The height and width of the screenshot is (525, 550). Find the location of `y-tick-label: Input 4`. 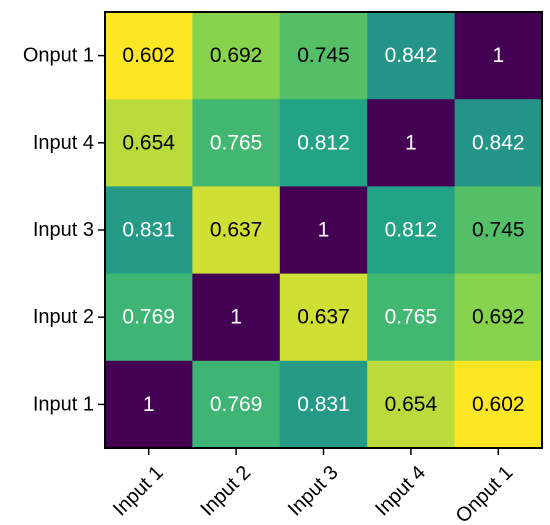

y-tick-label: Input 4 is located at coordinates (63, 143).